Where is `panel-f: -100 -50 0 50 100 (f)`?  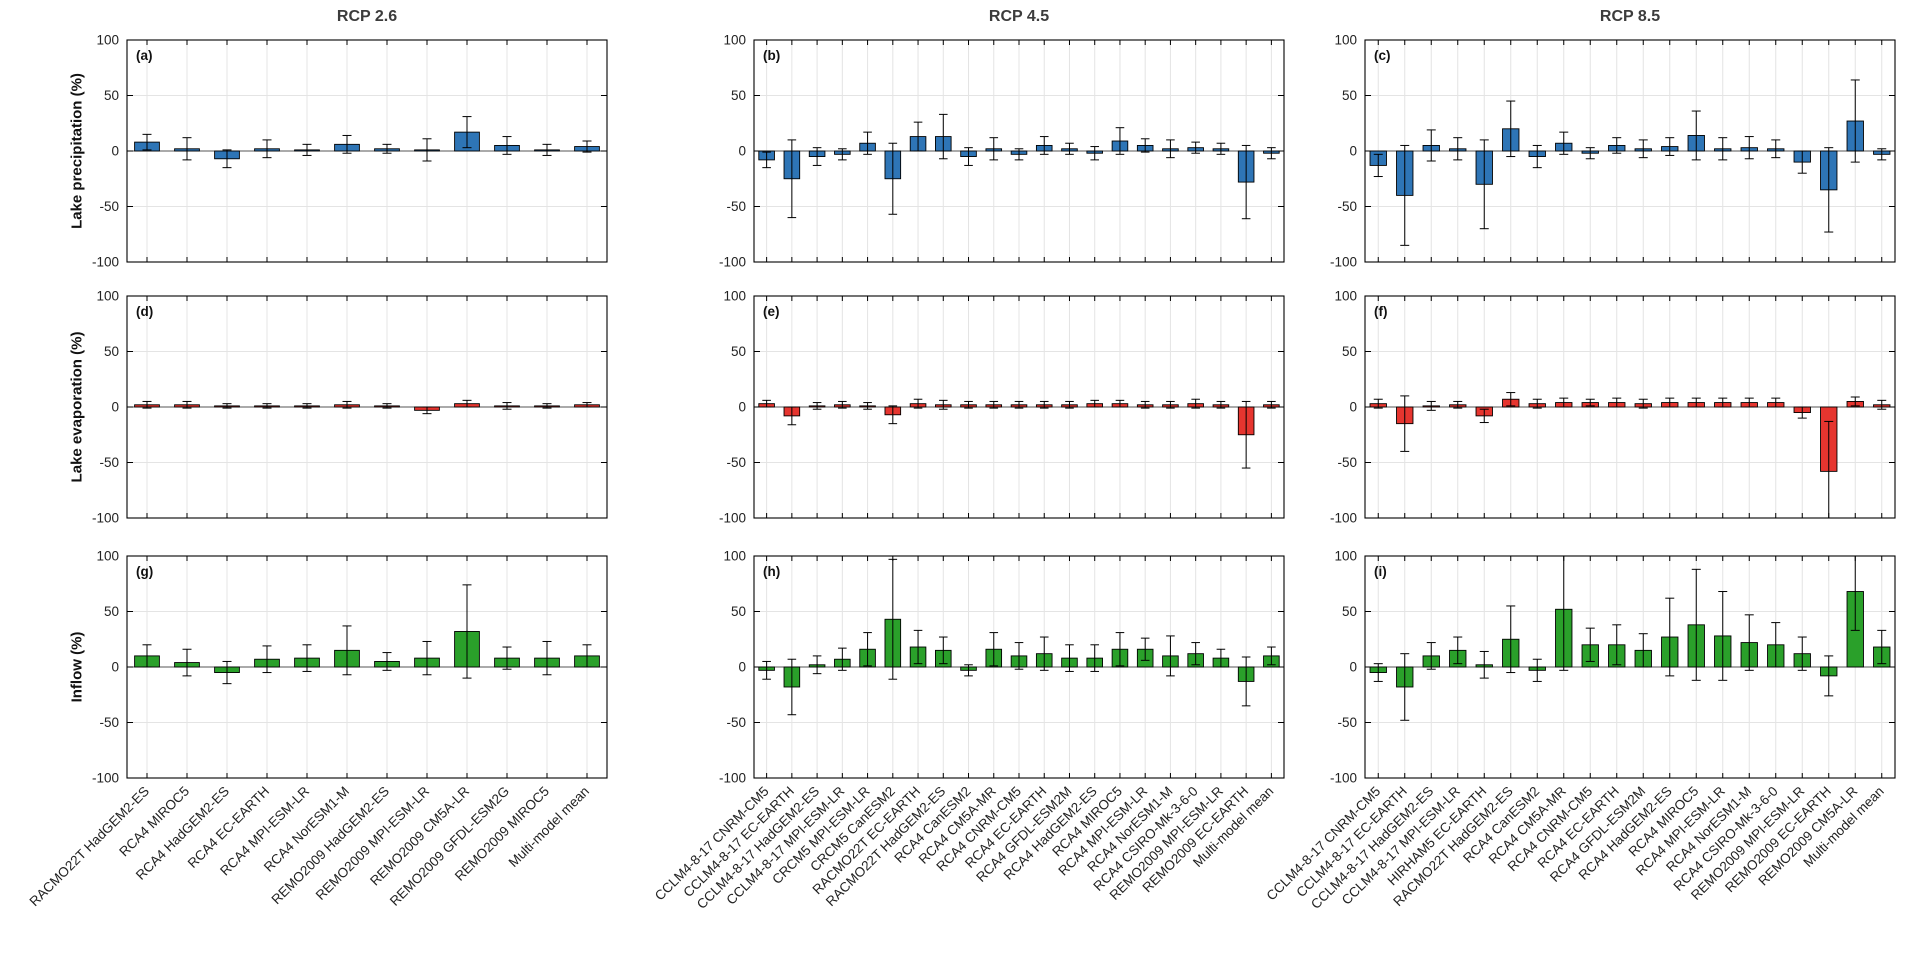
panel-f: -100 -50 0 50 100 (f) is located at coordinates (1613, 407).